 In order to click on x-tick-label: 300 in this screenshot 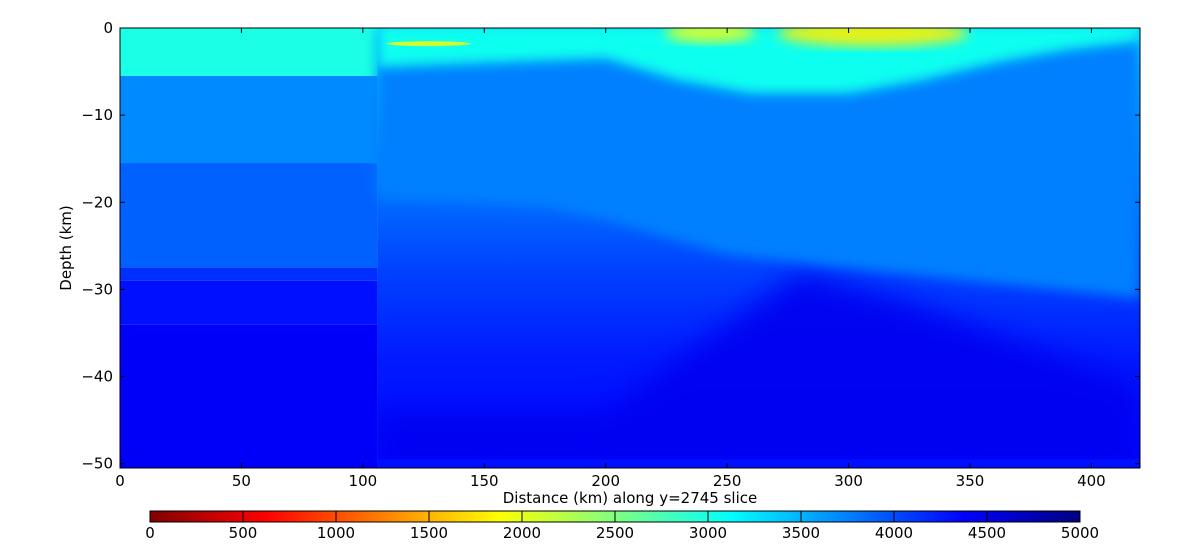, I will do `click(848, 481)`.